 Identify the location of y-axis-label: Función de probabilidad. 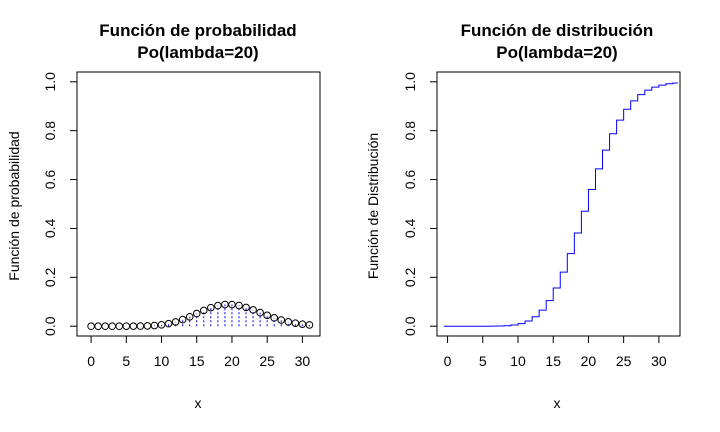
(14, 205).